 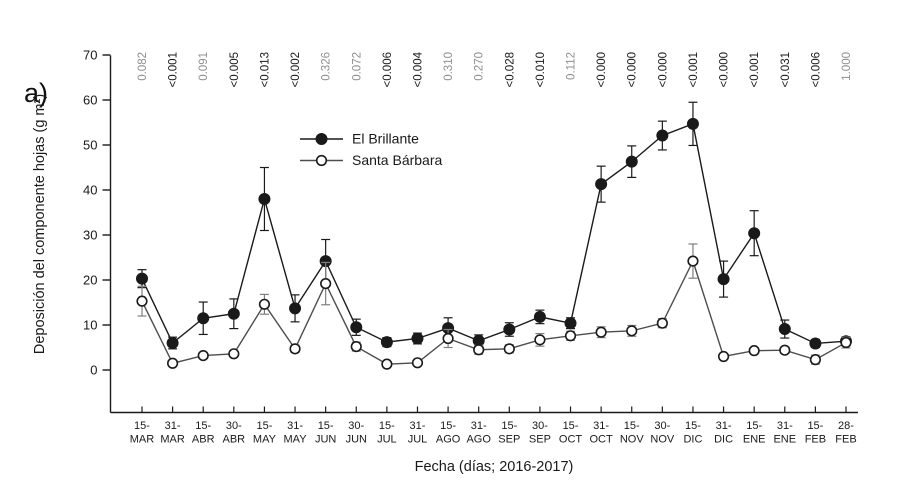 What do you see at coordinates (786, 70) in the screenshot?
I see `p-value-label: <0.031` at bounding box center [786, 70].